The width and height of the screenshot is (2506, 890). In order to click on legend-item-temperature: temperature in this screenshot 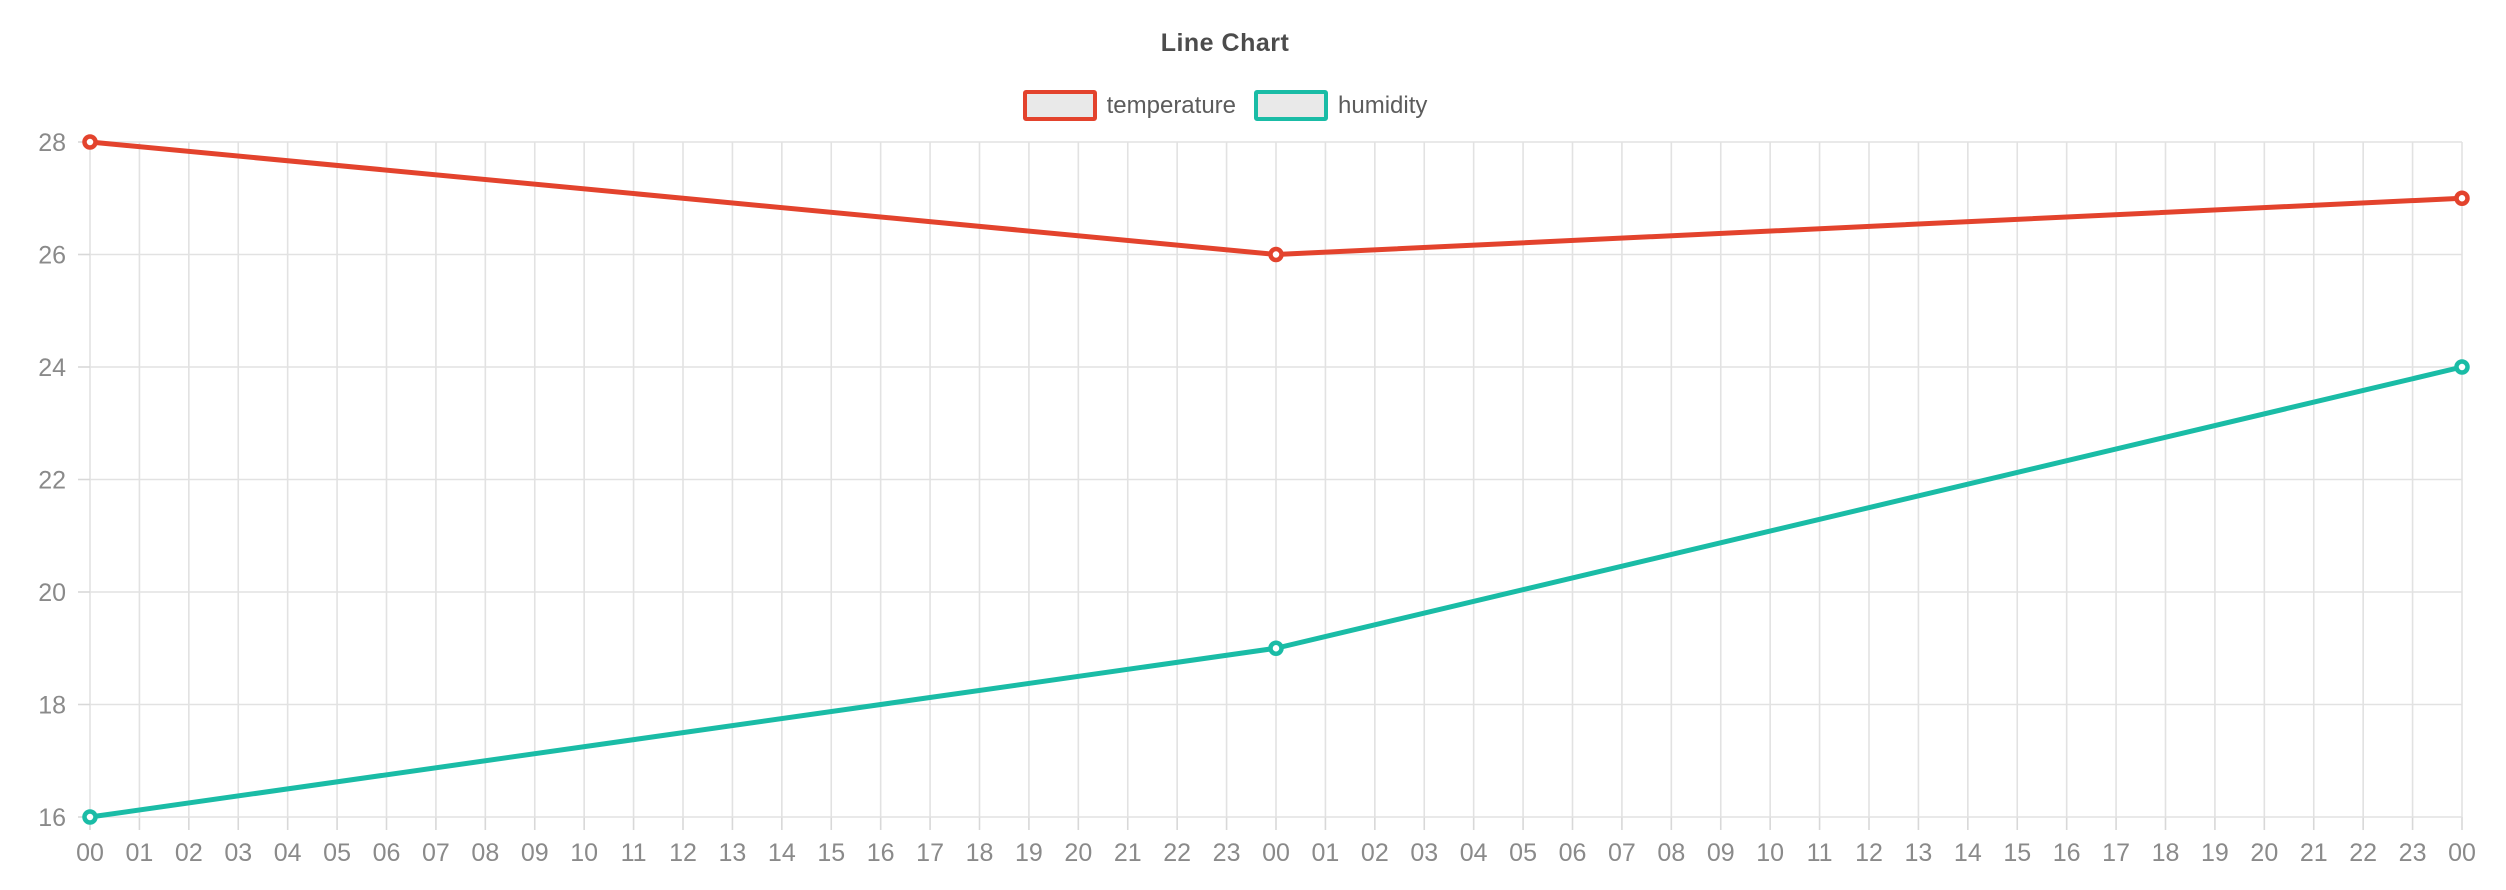, I will do `click(1129, 105)`.